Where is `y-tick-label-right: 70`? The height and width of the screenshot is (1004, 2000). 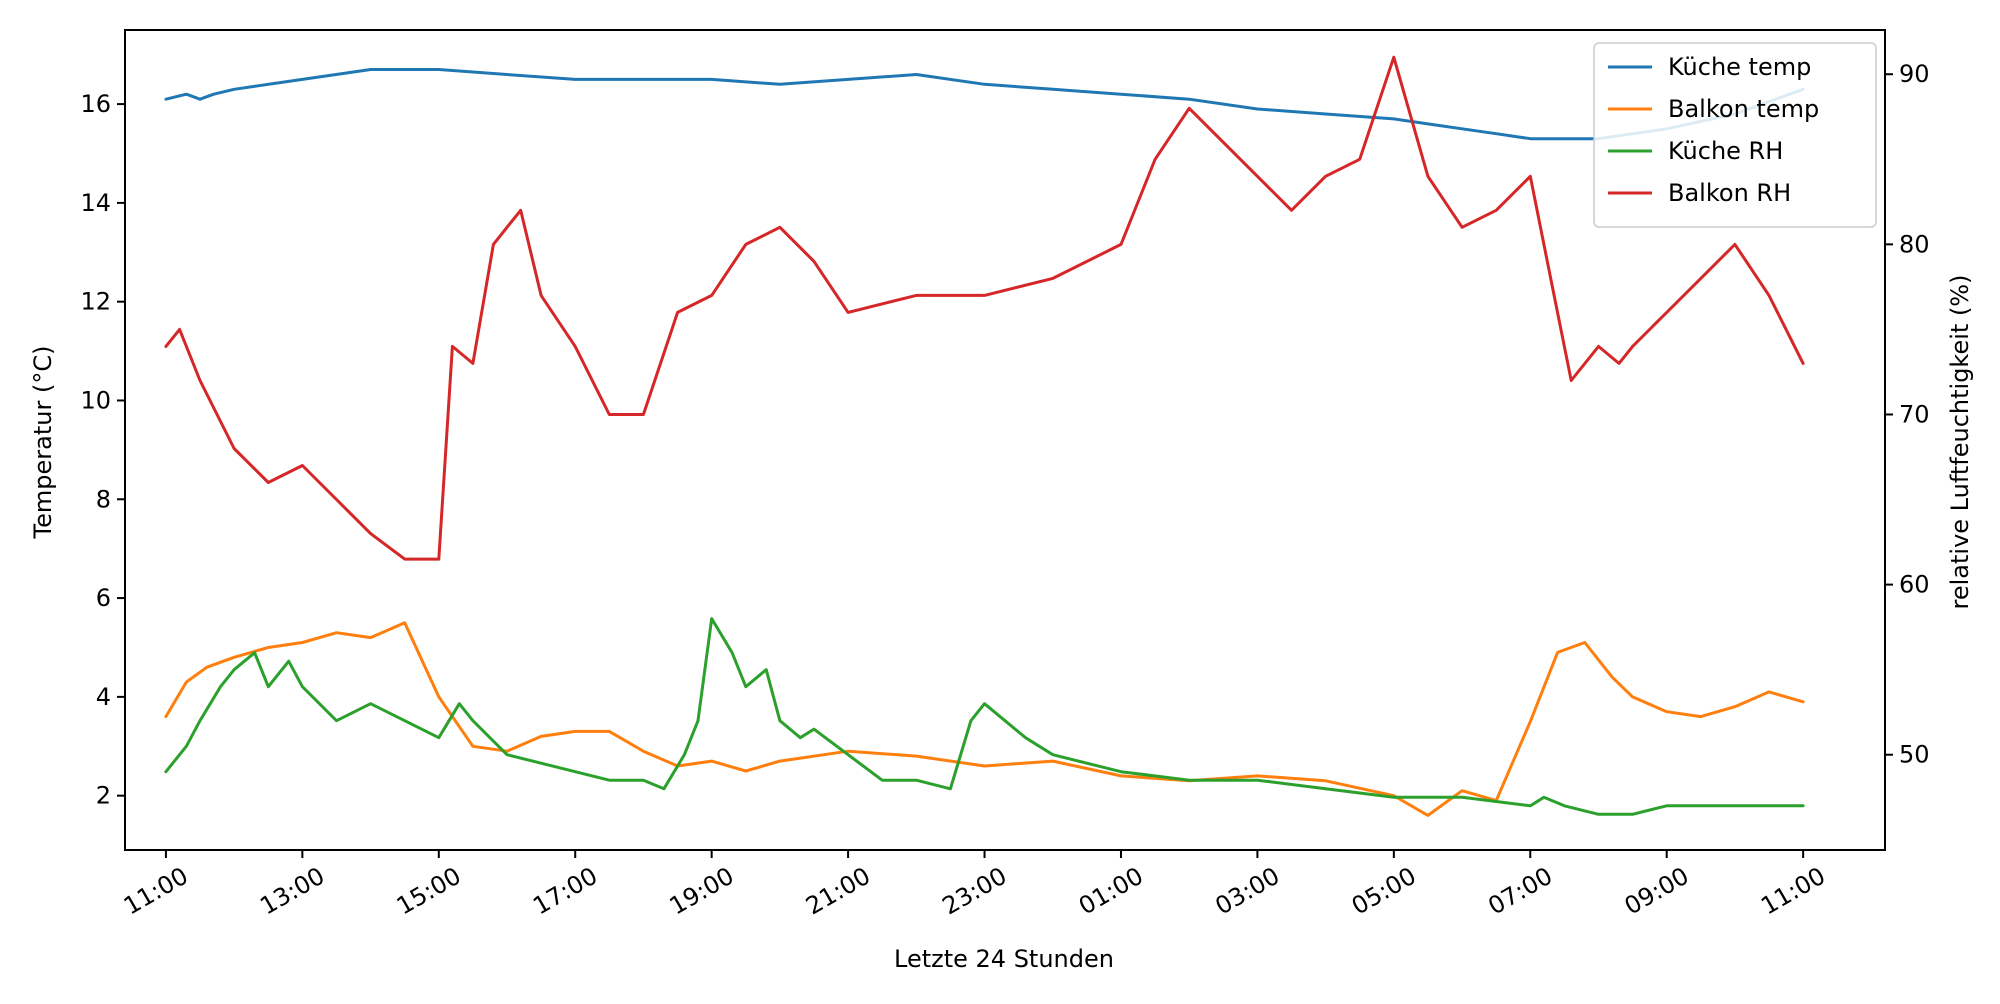
y-tick-label-right: 70 is located at coordinates (1914, 414).